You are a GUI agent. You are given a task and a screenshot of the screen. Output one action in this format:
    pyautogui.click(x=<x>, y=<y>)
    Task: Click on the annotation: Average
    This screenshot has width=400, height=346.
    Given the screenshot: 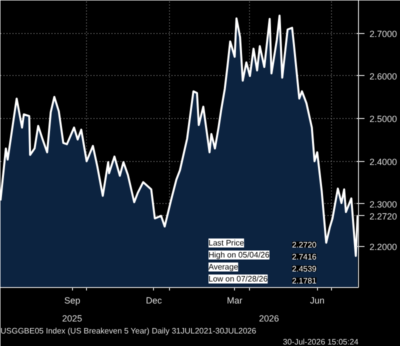 What is the action you would take?
    pyautogui.click(x=223, y=267)
    